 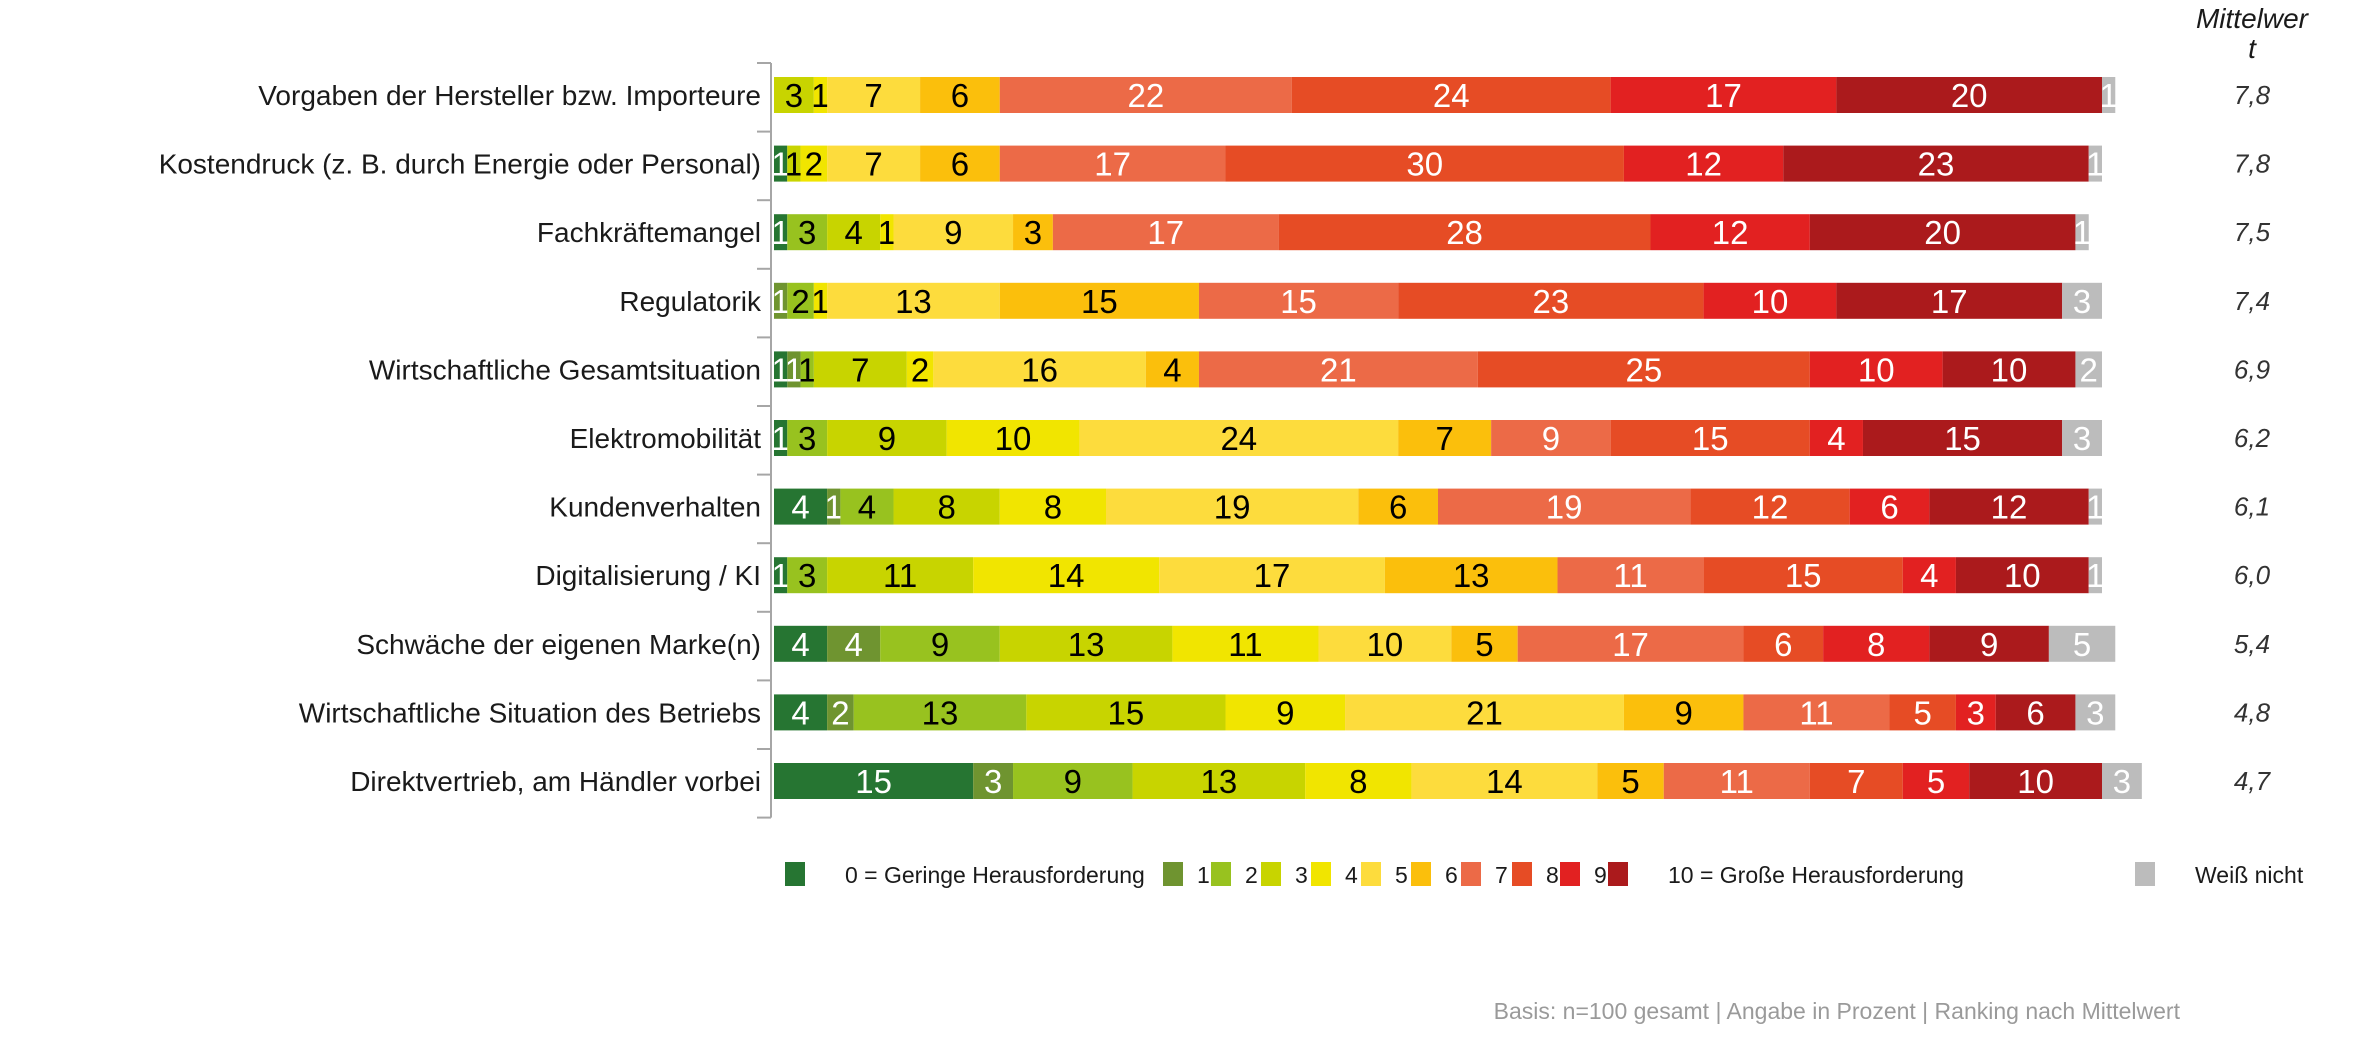 I want to click on data-label: 20, so click(x=1942, y=232).